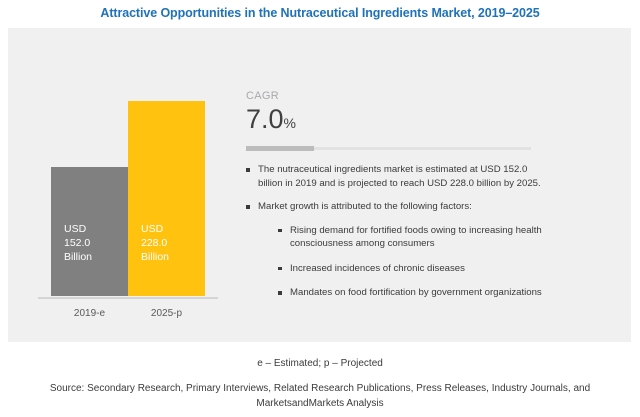 Image resolution: width=640 pixels, height=417 pixels. Describe the element at coordinates (265, 119) in the screenshot. I see `cagr-number: 7.0` at that location.